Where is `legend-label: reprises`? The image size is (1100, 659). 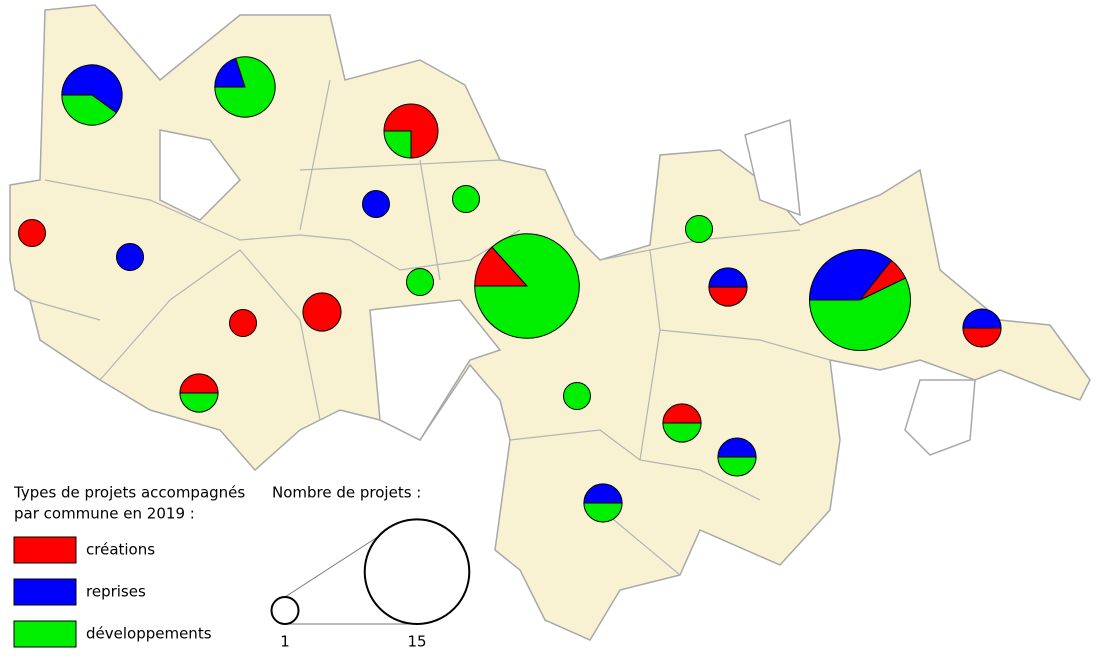 legend-label: reprises is located at coordinates (116, 592).